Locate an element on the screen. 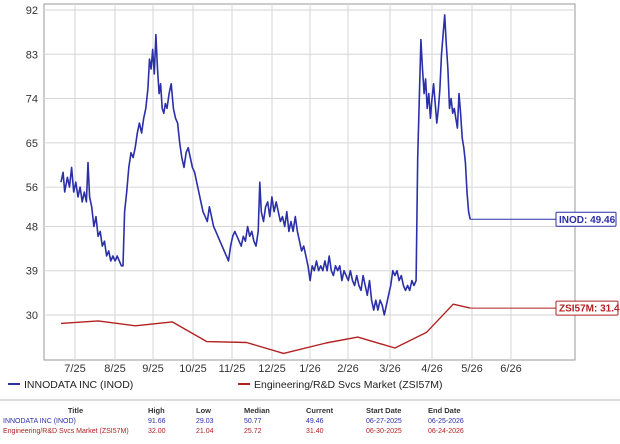  cell-current: 49.46 is located at coordinates (315, 421).